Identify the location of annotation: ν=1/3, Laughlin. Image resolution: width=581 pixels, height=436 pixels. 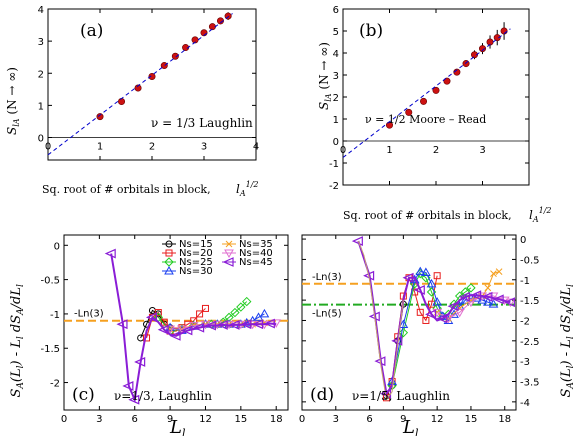
(163, 396).